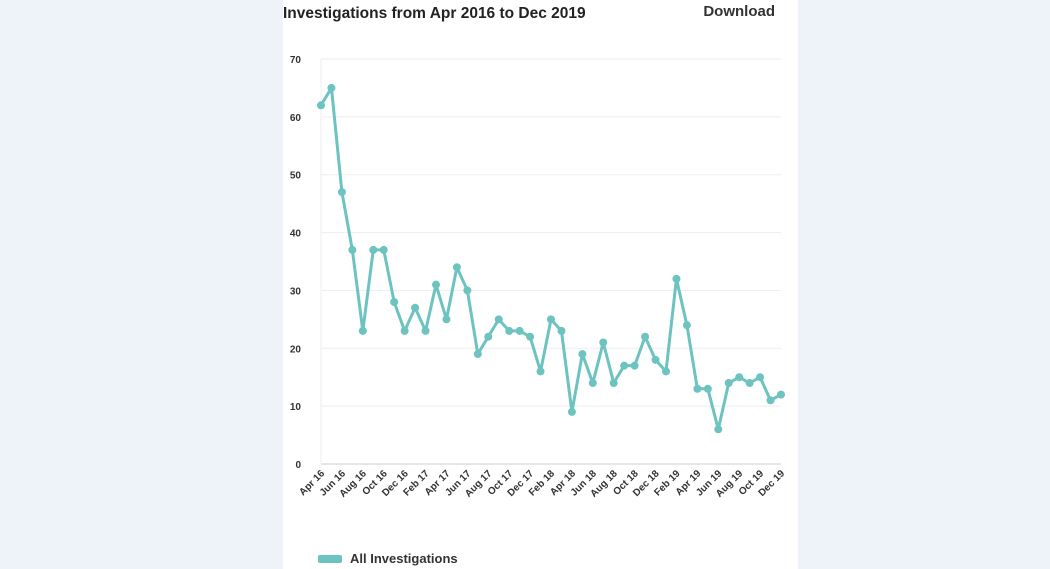  Describe the element at coordinates (404, 558) in the screenshot. I see `legend-label: All Investigations` at that location.